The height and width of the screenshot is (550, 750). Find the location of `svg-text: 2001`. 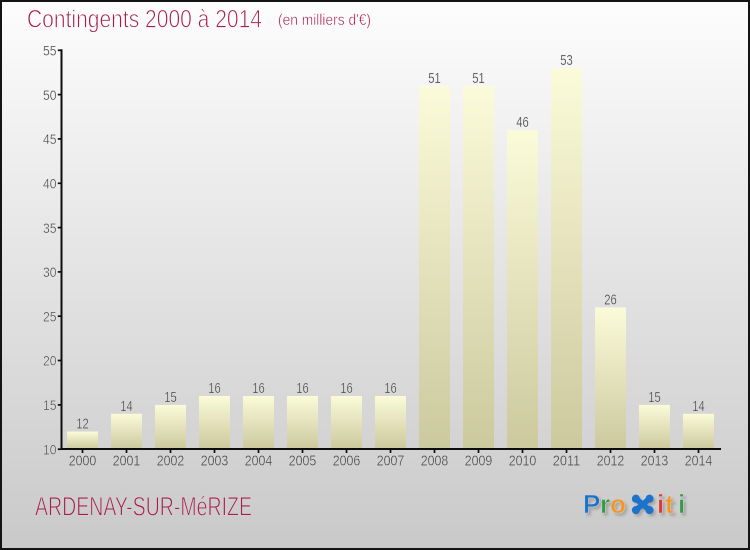

svg-text: 2001 is located at coordinates (127, 462).